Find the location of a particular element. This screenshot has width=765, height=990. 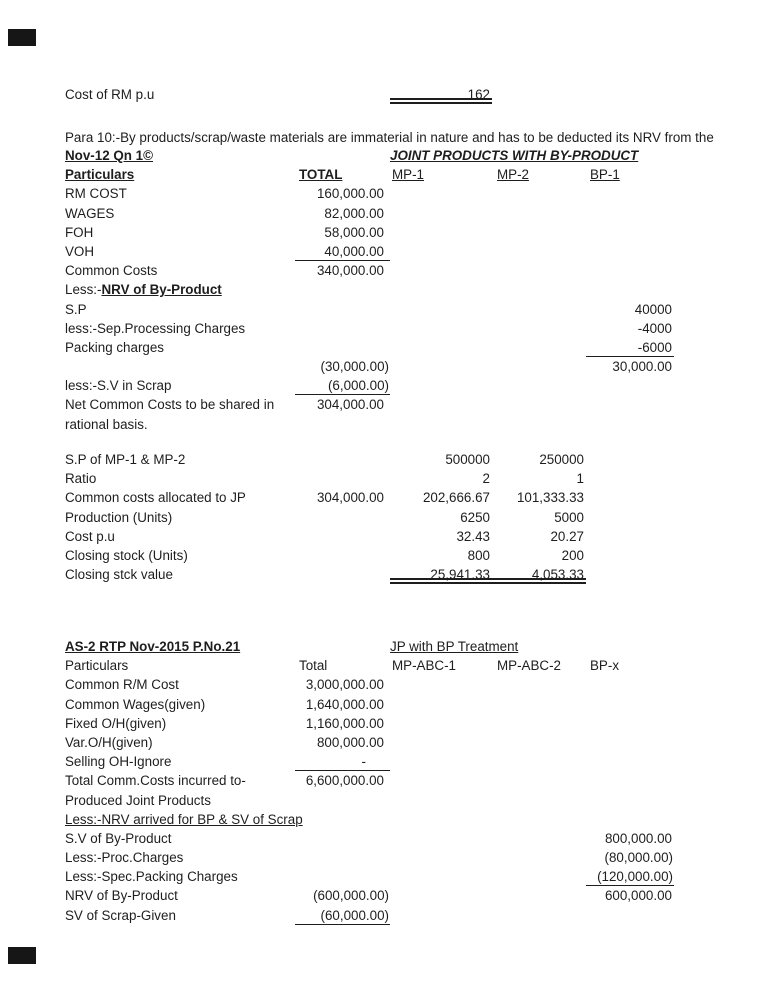

cell-label: Common Wages(given) is located at coordinates (135, 704).